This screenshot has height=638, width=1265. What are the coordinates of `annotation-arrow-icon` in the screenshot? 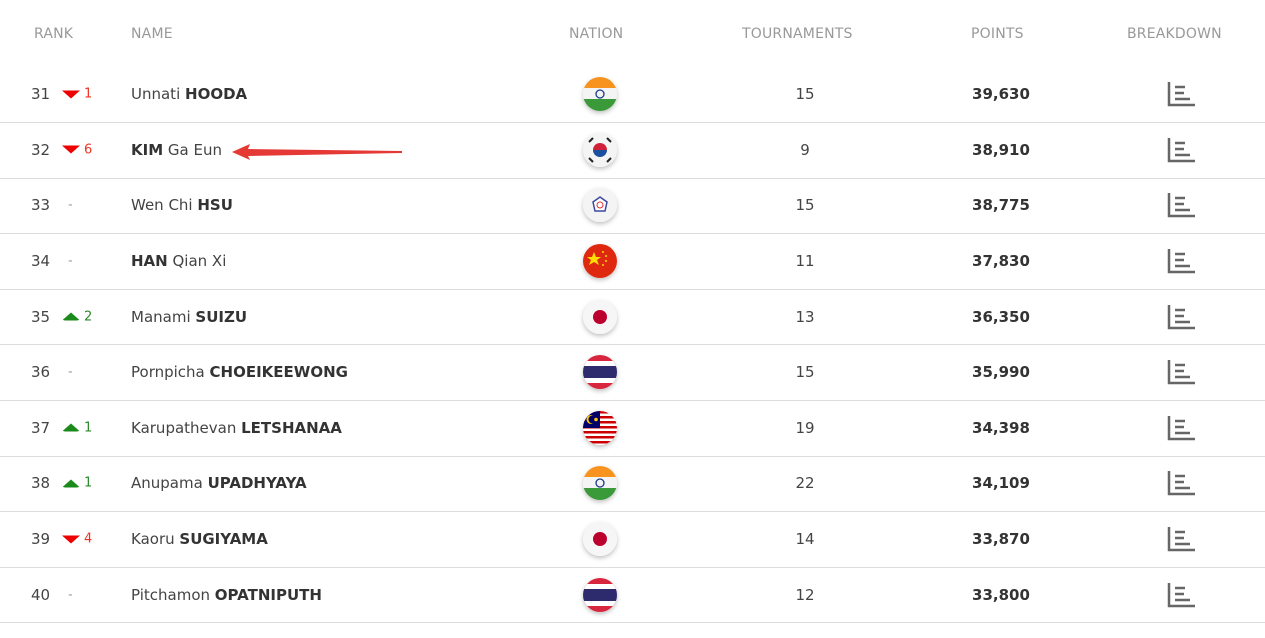 It's located at (317, 152).